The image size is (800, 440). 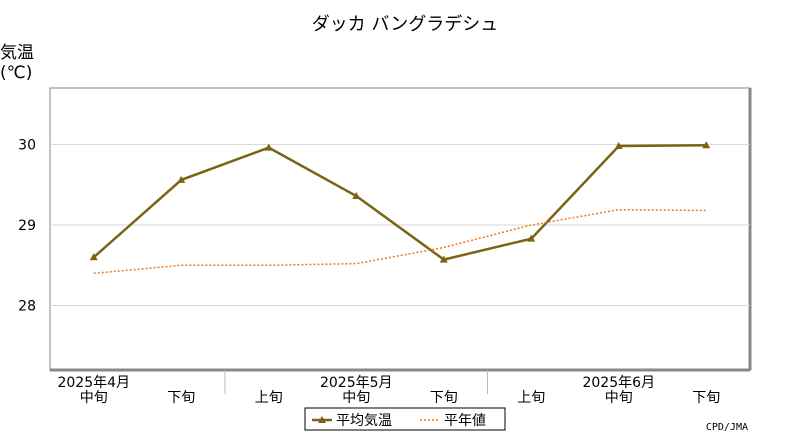 I want to click on y-tick-labels: 28 29 30, so click(x=27, y=225).